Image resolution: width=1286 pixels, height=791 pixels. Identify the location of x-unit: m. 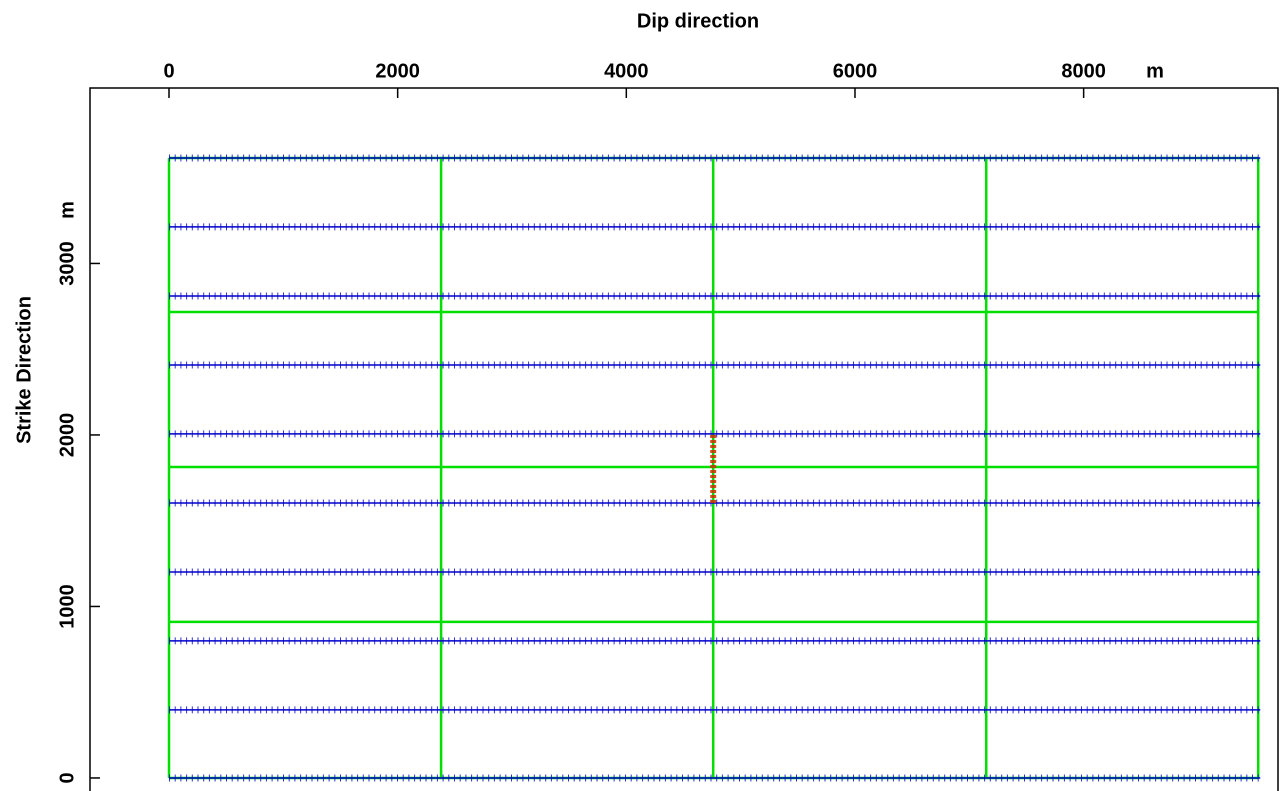
(1155, 71).